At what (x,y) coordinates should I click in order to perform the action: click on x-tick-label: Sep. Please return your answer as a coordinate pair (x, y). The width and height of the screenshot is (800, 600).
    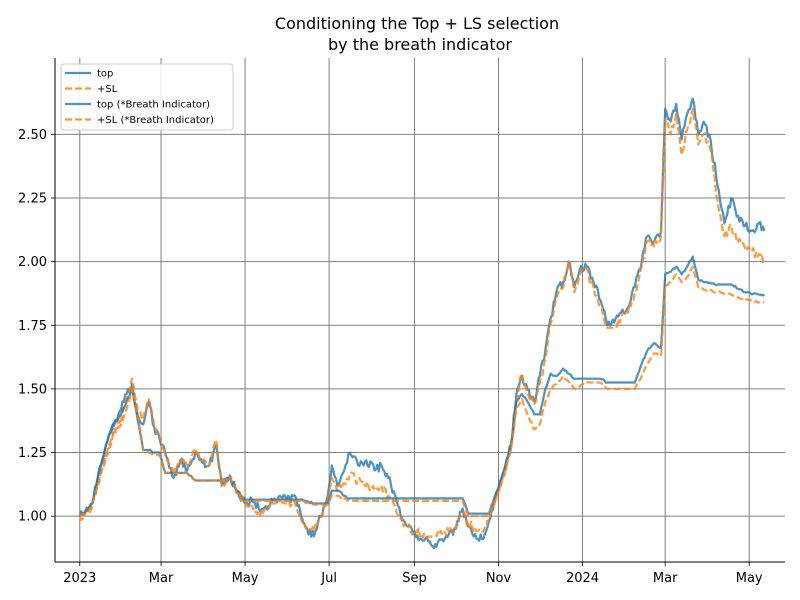
    Looking at the image, I should click on (414, 578).